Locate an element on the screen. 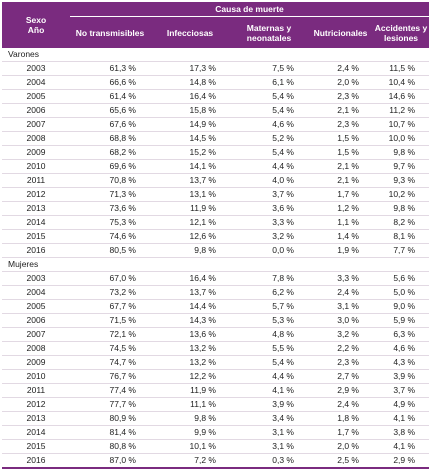  value-cell: 4,9 % is located at coordinates (401, 404).